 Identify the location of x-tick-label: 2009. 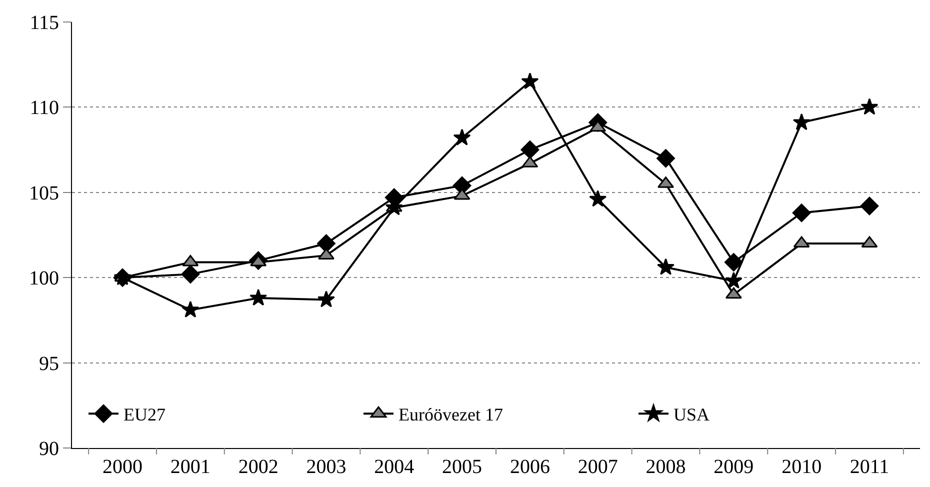
(734, 467).